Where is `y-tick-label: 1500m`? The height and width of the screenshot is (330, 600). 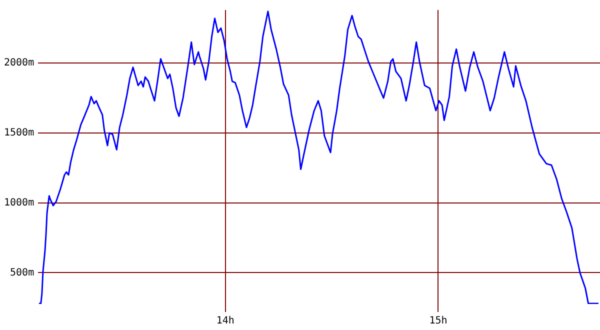 y-tick-label: 1500m is located at coordinates (19, 133).